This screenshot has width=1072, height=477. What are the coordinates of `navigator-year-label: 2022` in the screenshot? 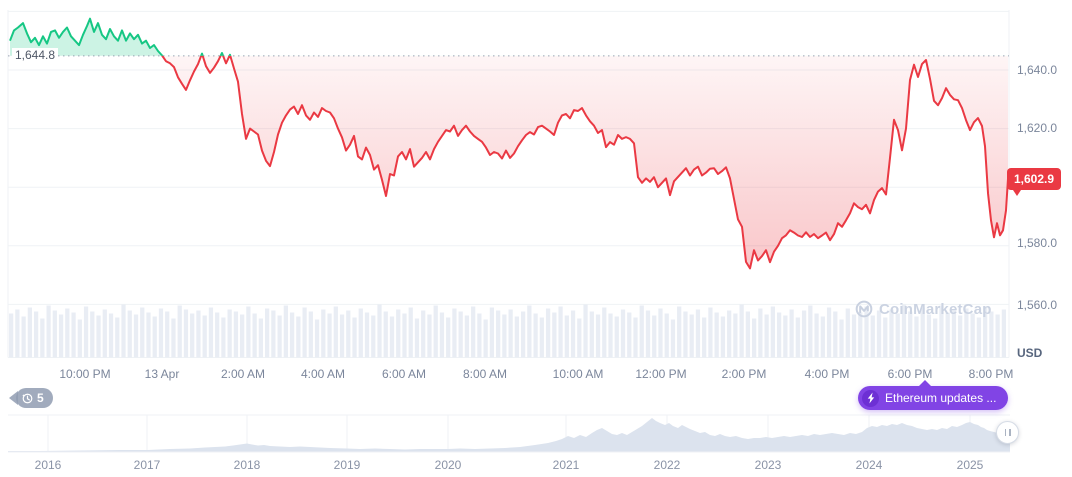 It's located at (667, 465).